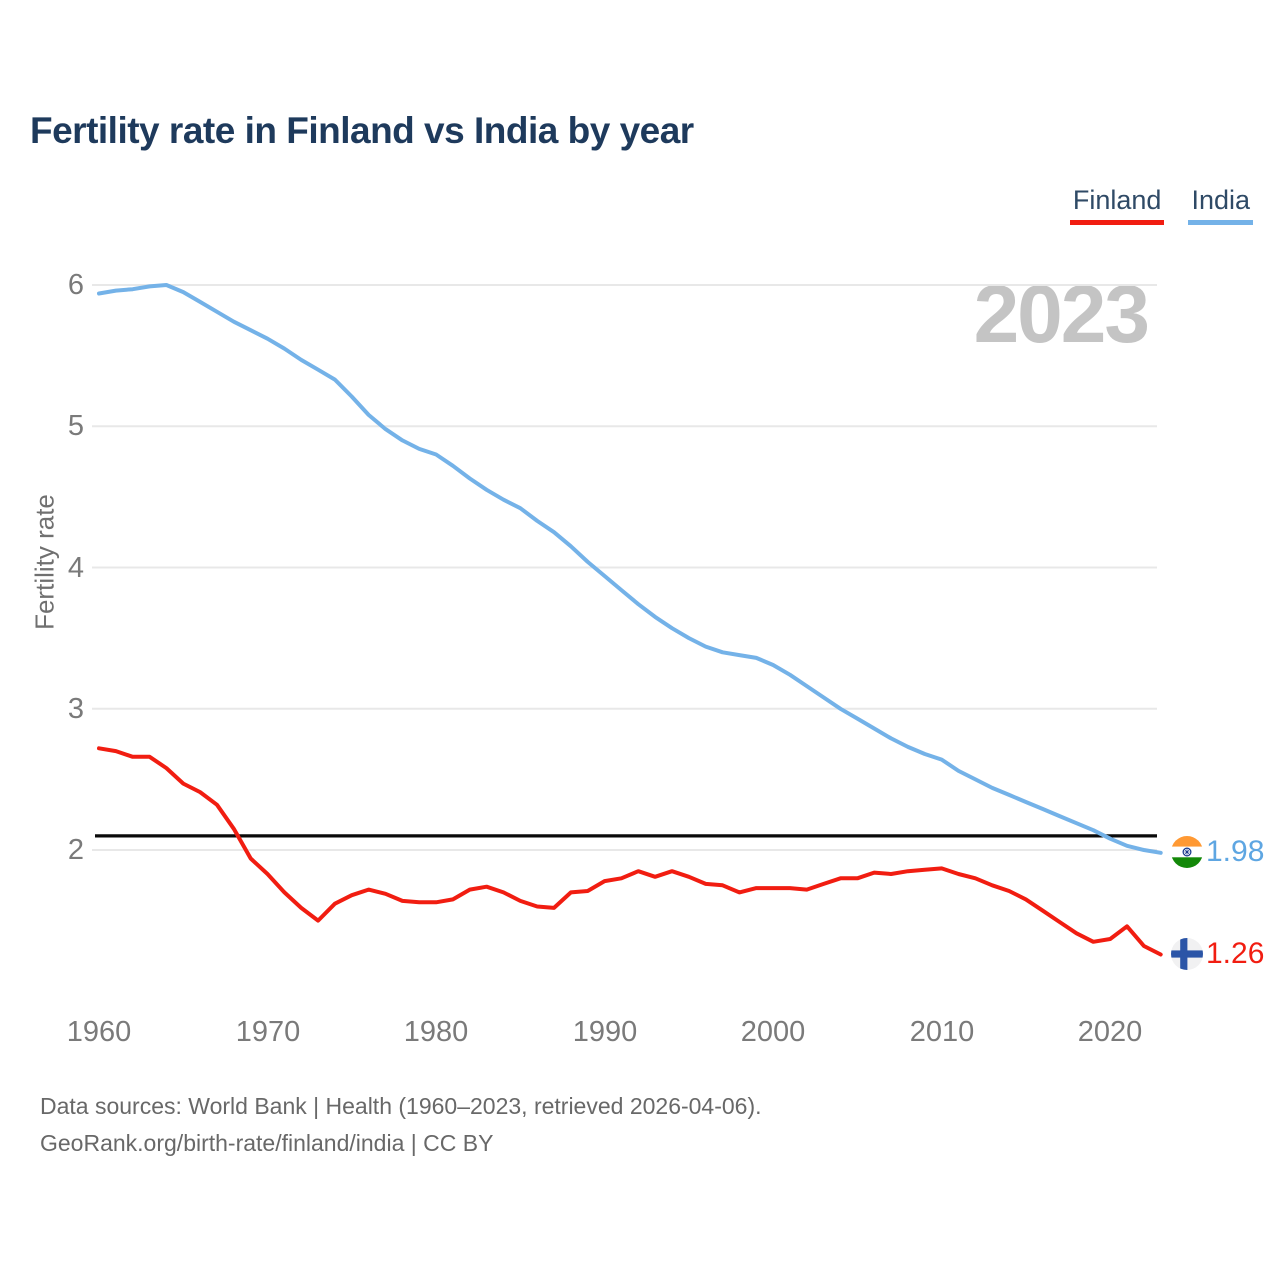  I want to click on india-end-value: 1.98, so click(1235, 851).